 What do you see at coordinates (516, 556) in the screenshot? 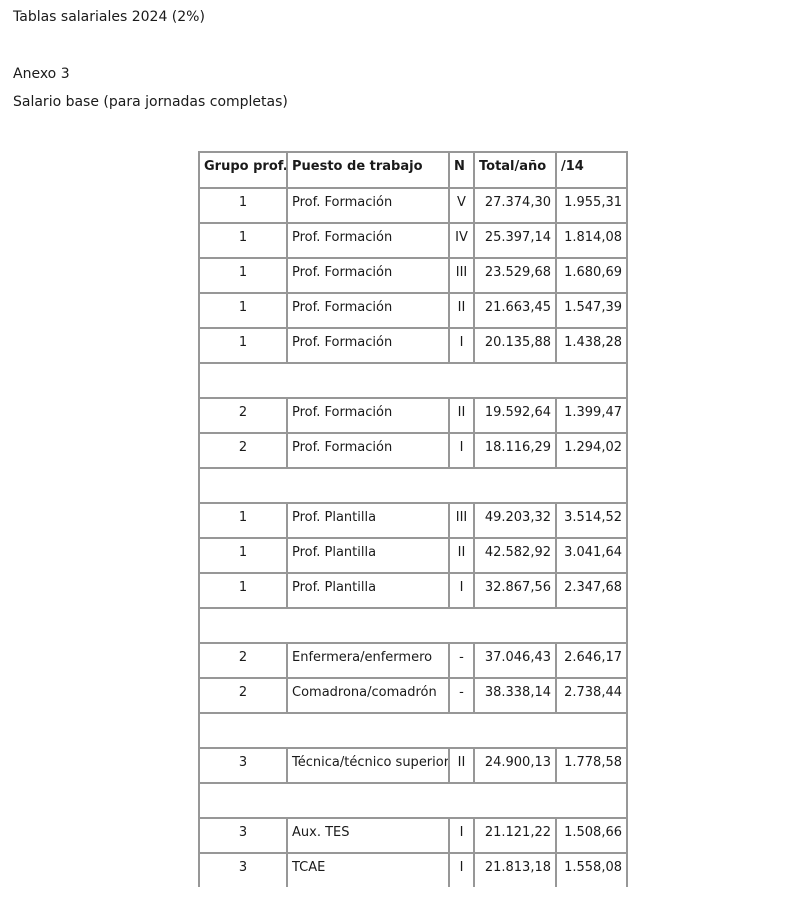
I see `cell-total_ano: 42.582,92` at bounding box center [516, 556].